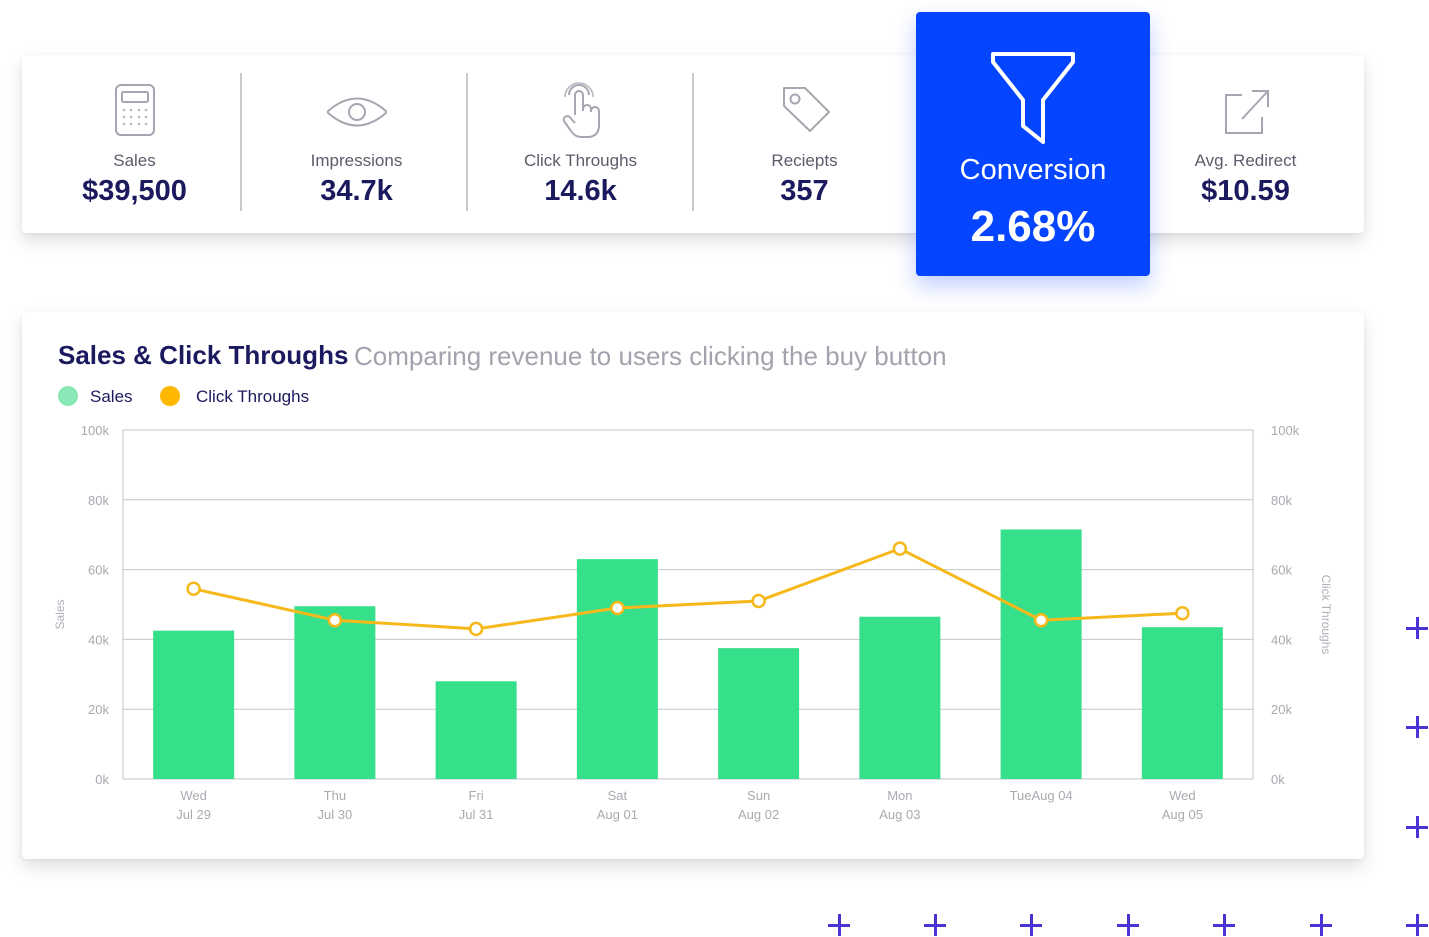 Image resolution: width=1429 pixels, height=937 pixels. Describe the element at coordinates (617, 814) in the screenshot. I see `x-tick-sublabel: Aug 01` at that location.